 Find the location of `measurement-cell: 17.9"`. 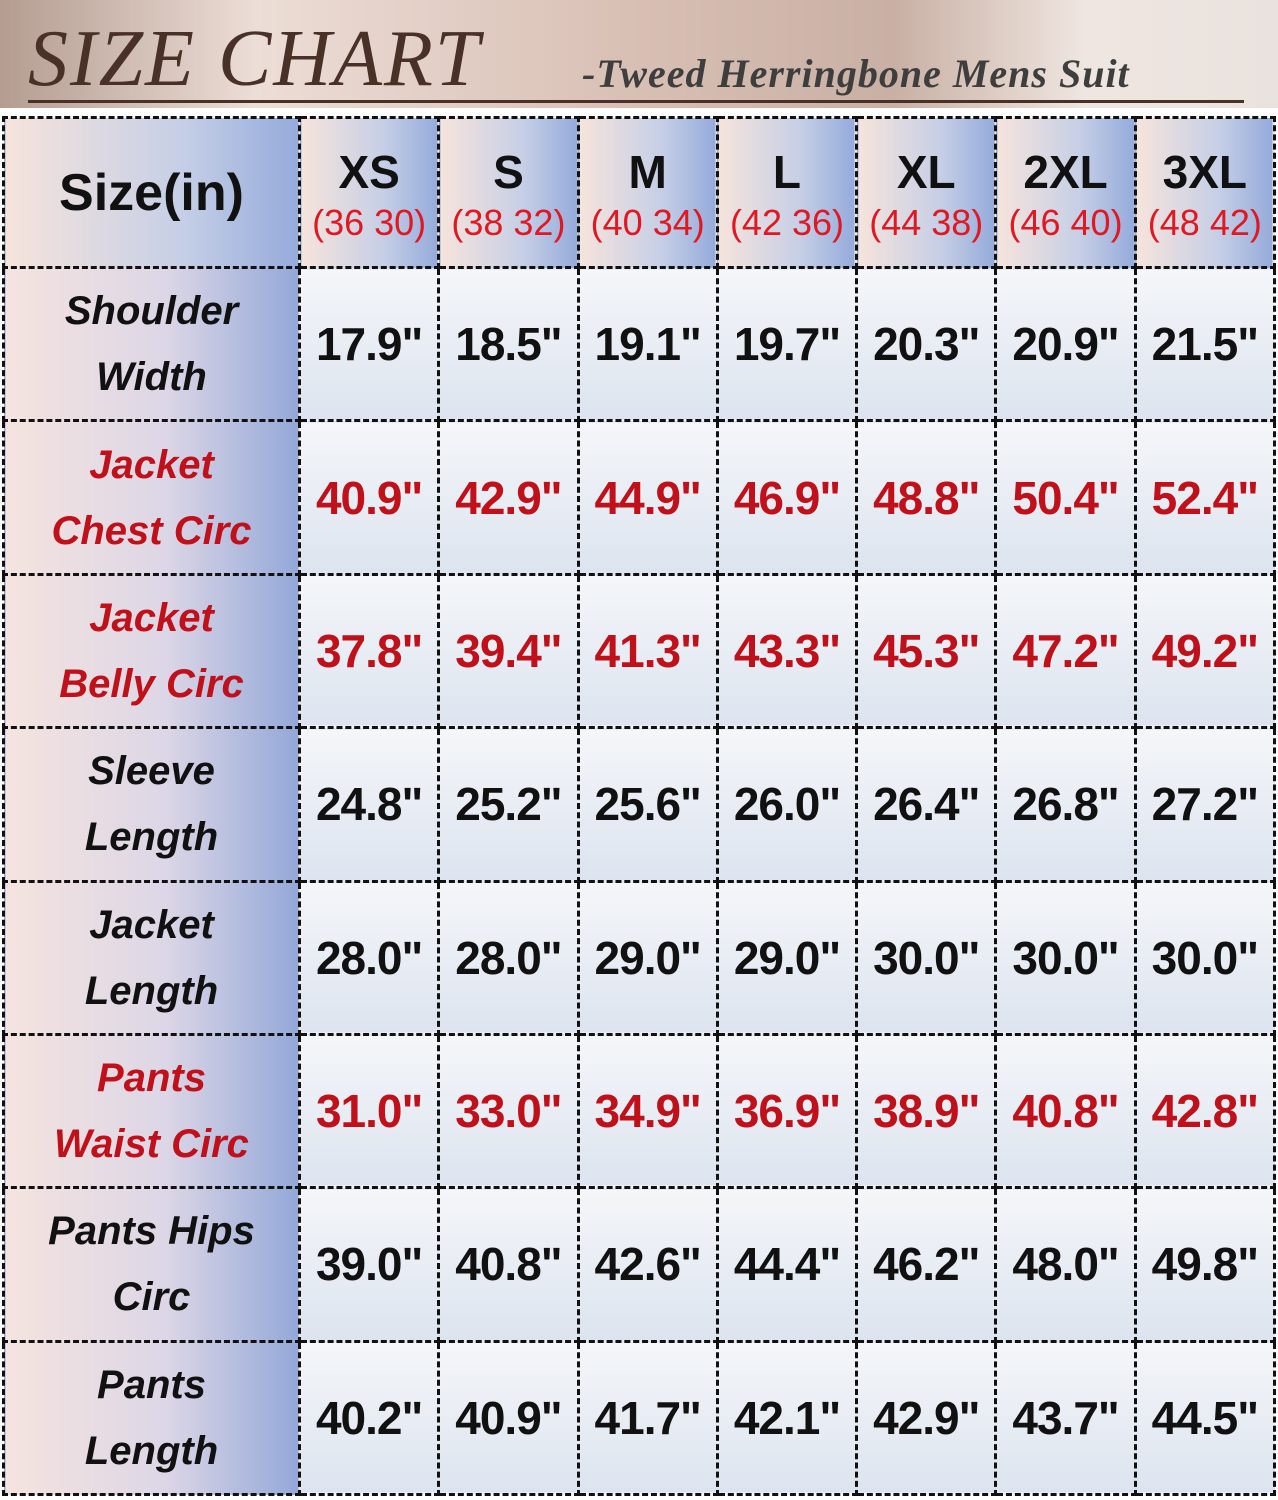

measurement-cell: 17.9" is located at coordinates (369, 344).